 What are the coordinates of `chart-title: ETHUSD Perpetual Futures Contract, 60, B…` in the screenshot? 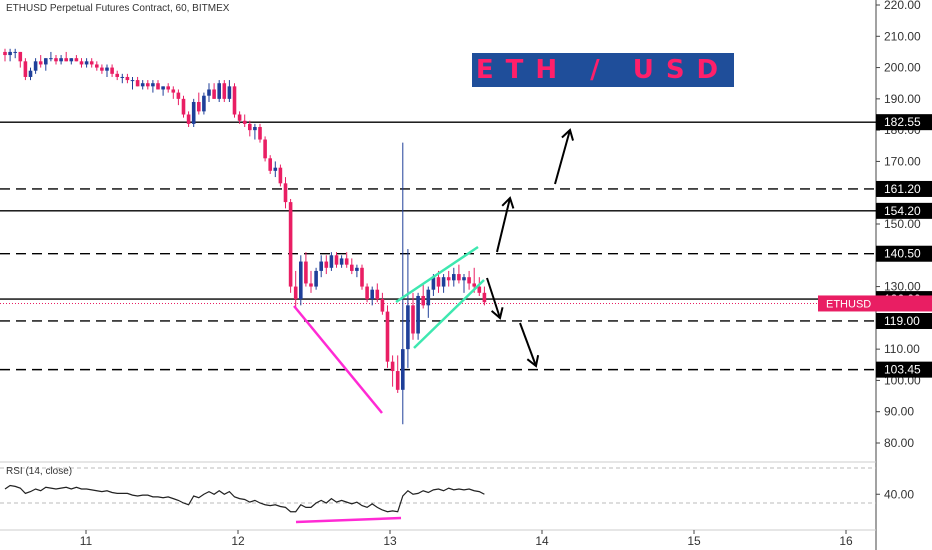 It's located at (118, 8).